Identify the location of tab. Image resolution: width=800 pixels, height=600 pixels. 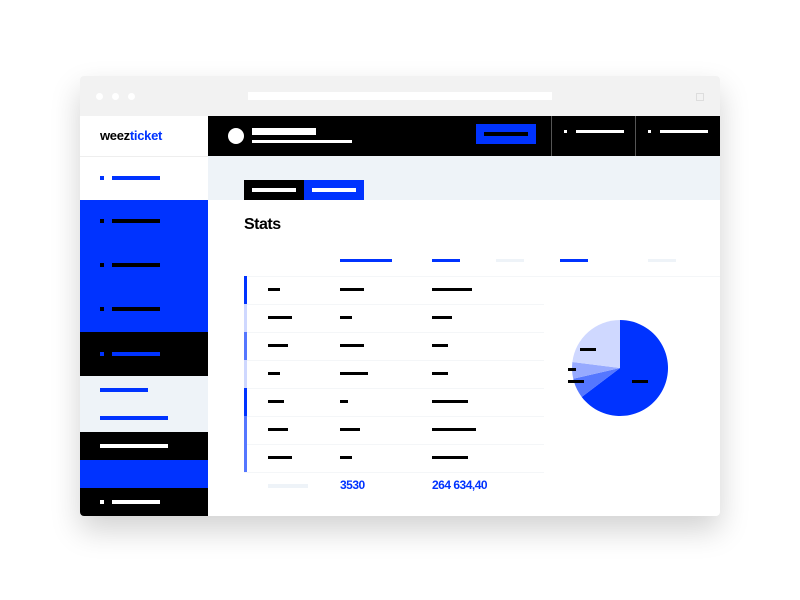
(274, 190).